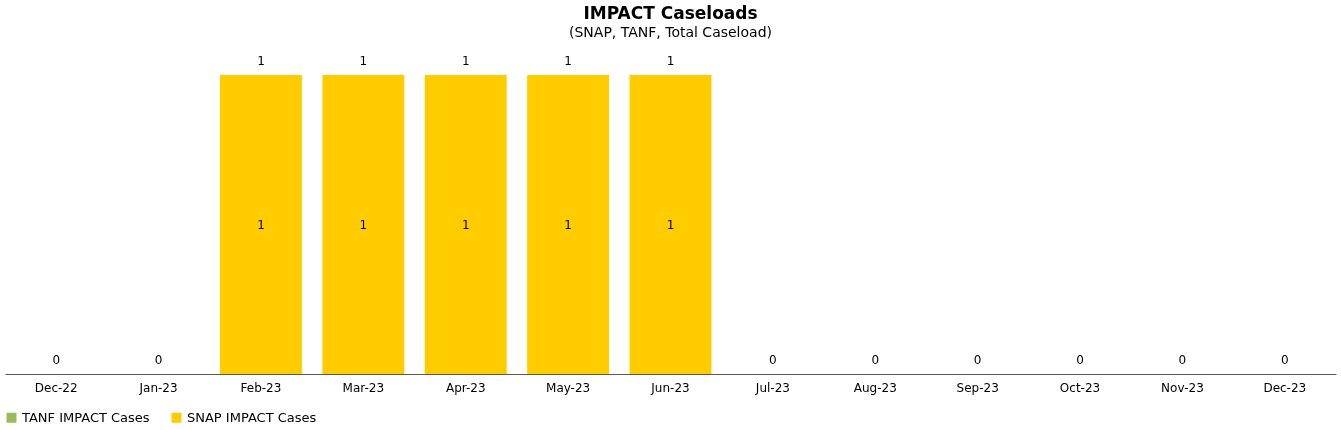 This screenshot has height=430, width=1341. I want to click on x-tick-label: Aug-23, so click(875, 387).